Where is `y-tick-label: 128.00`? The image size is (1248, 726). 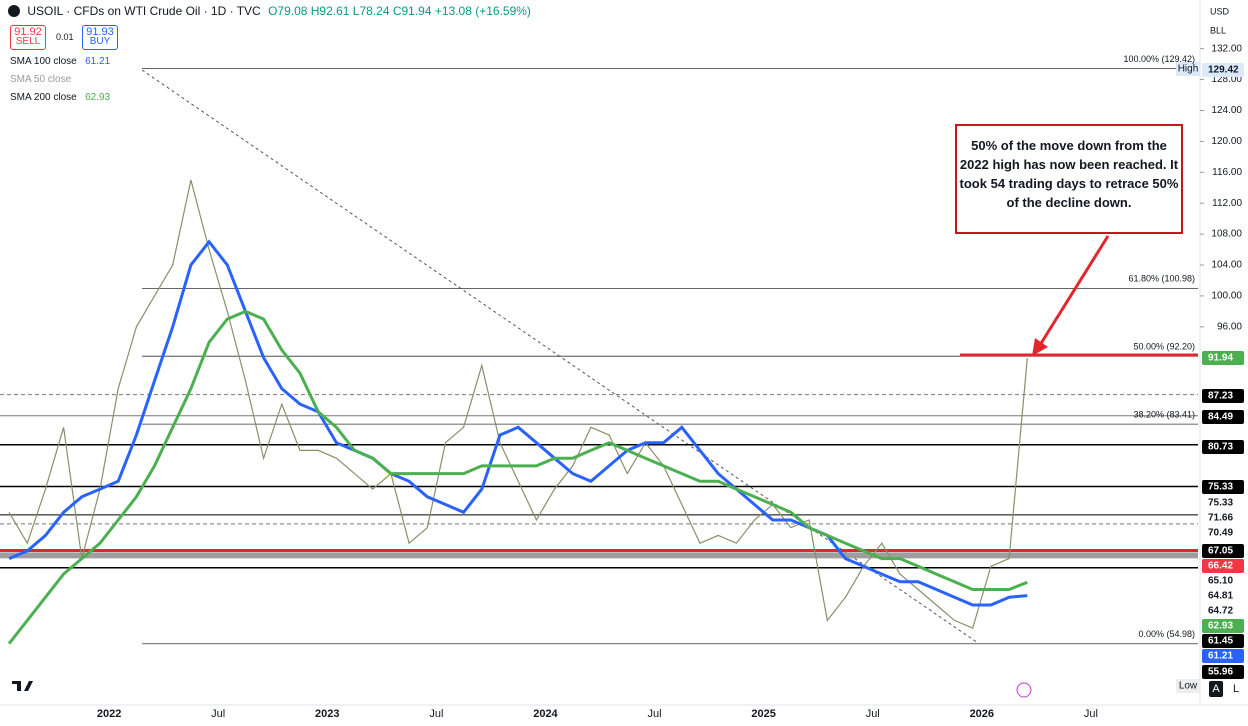 y-tick-label: 128.00 is located at coordinates (1226, 79).